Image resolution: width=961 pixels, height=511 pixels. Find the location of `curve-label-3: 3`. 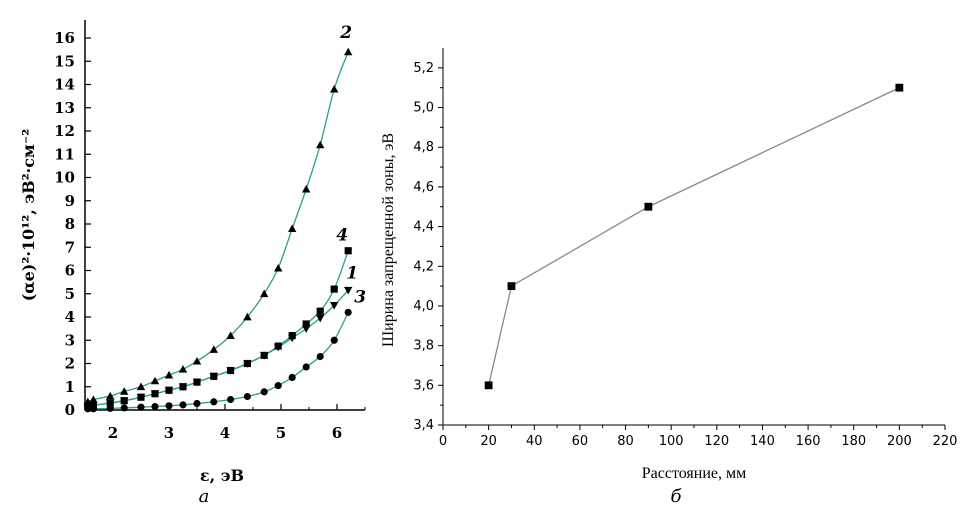

curve-label-3: 3 is located at coordinates (360, 297).